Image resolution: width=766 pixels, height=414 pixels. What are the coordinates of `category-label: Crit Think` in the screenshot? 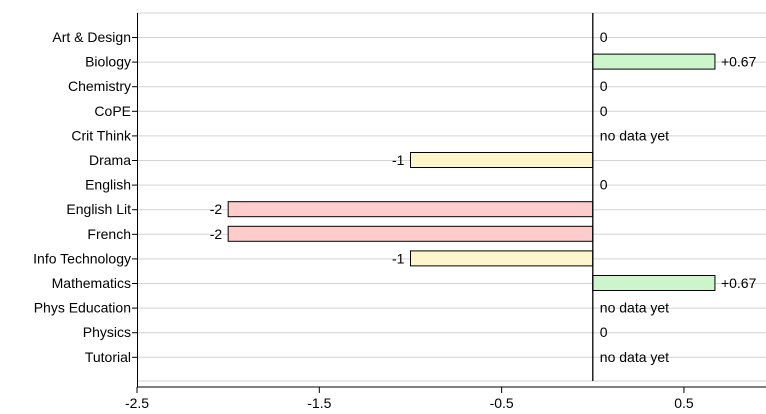 It's located at (101, 135).